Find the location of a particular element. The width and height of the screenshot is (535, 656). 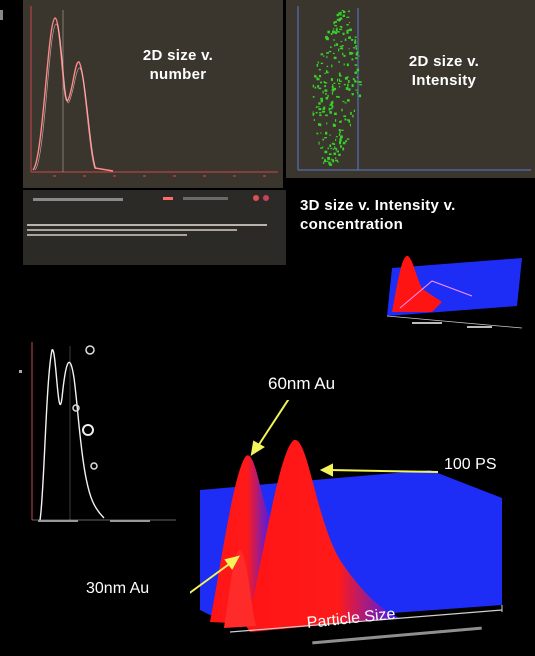

blurred-info-text is located at coordinates (152, 233).